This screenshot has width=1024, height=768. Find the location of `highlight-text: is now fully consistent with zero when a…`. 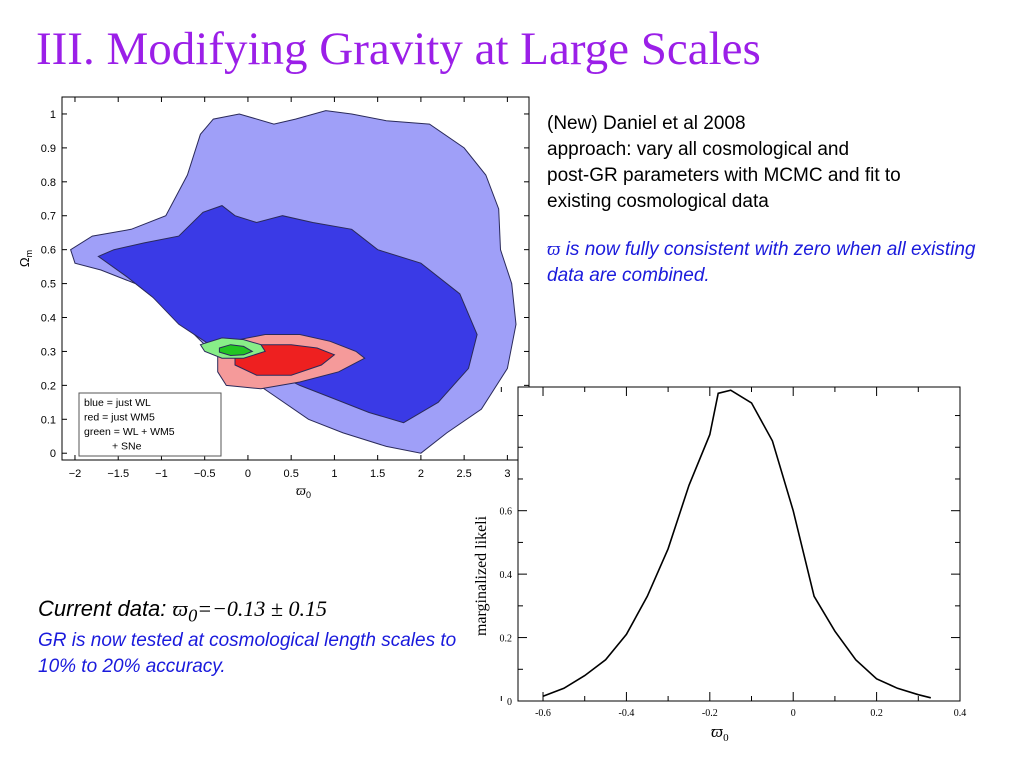

highlight-text: is now fully consistent with zero when a… is located at coordinates (761, 262).